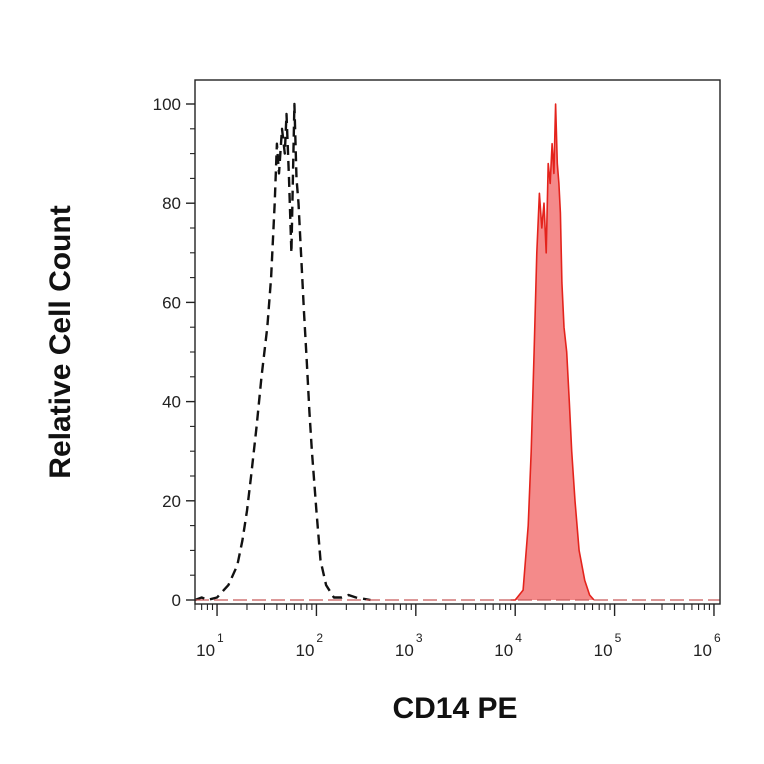  Describe the element at coordinates (454, 708) in the screenshot. I see `x-axis-title: CD14 PE` at that location.